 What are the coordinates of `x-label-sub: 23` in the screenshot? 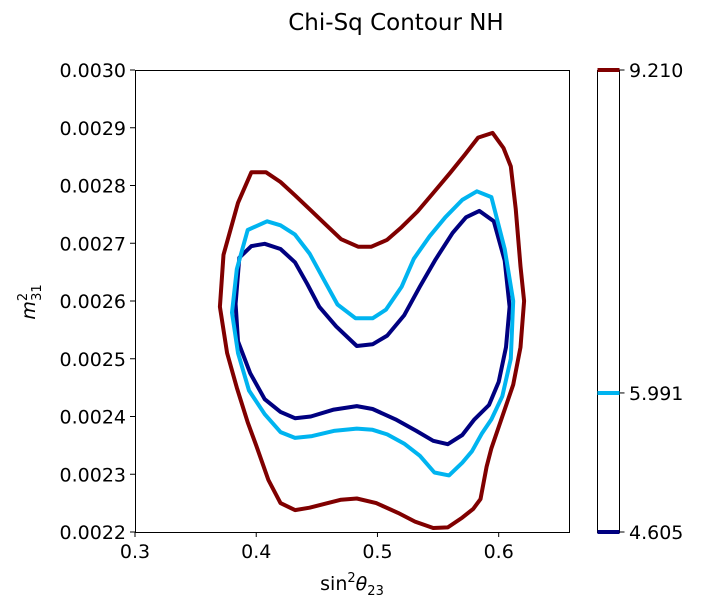 It's located at (375, 591).